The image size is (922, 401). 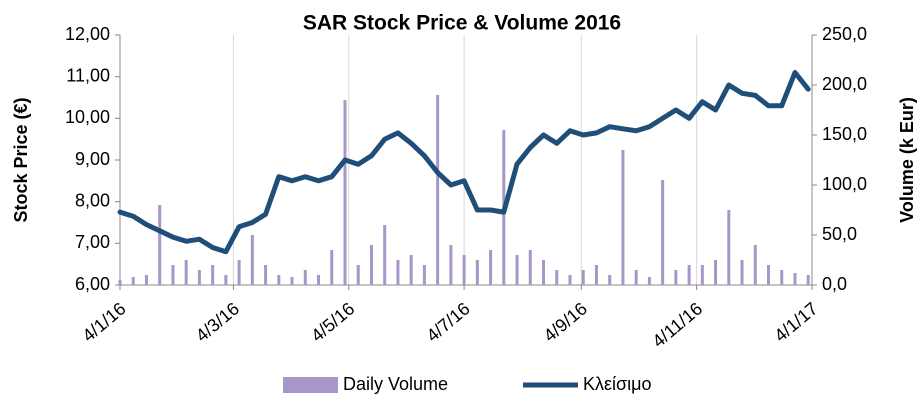 I want to click on y2-tick-label: 150,0, so click(x=844, y=134).